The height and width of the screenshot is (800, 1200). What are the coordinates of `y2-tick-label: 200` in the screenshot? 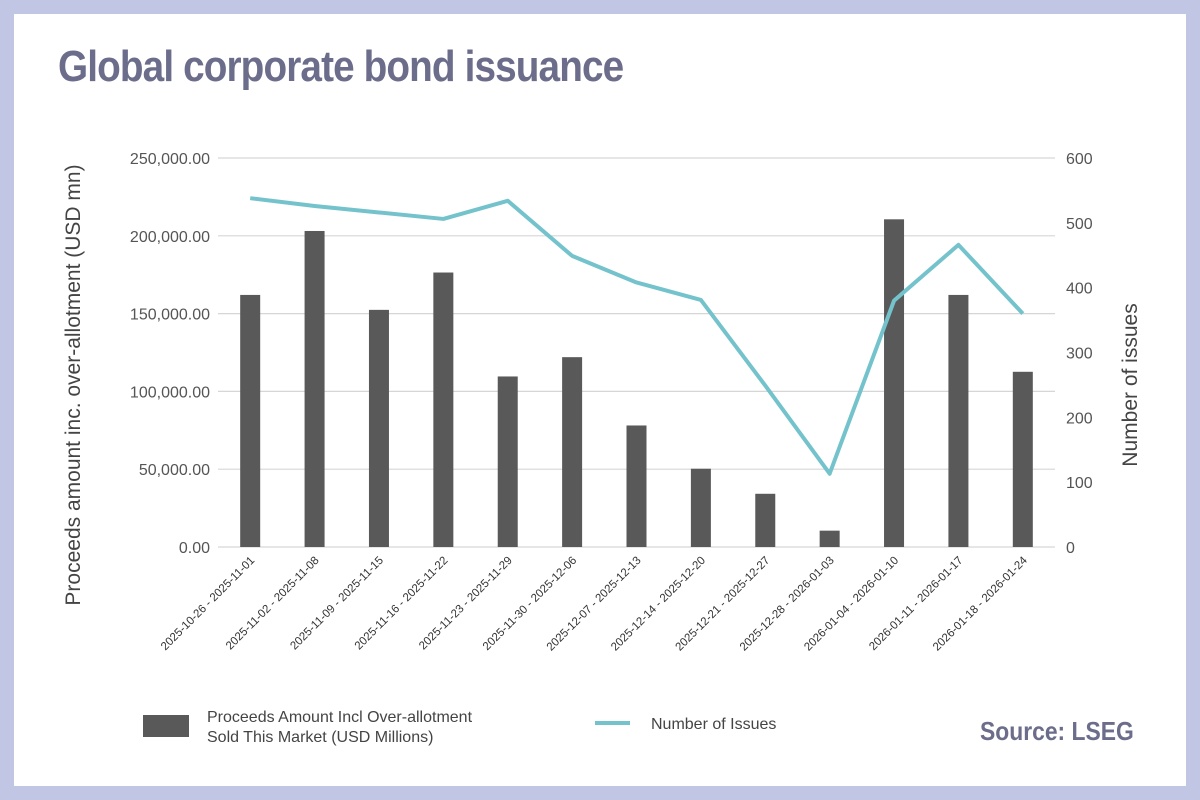 It's located at (1079, 418).